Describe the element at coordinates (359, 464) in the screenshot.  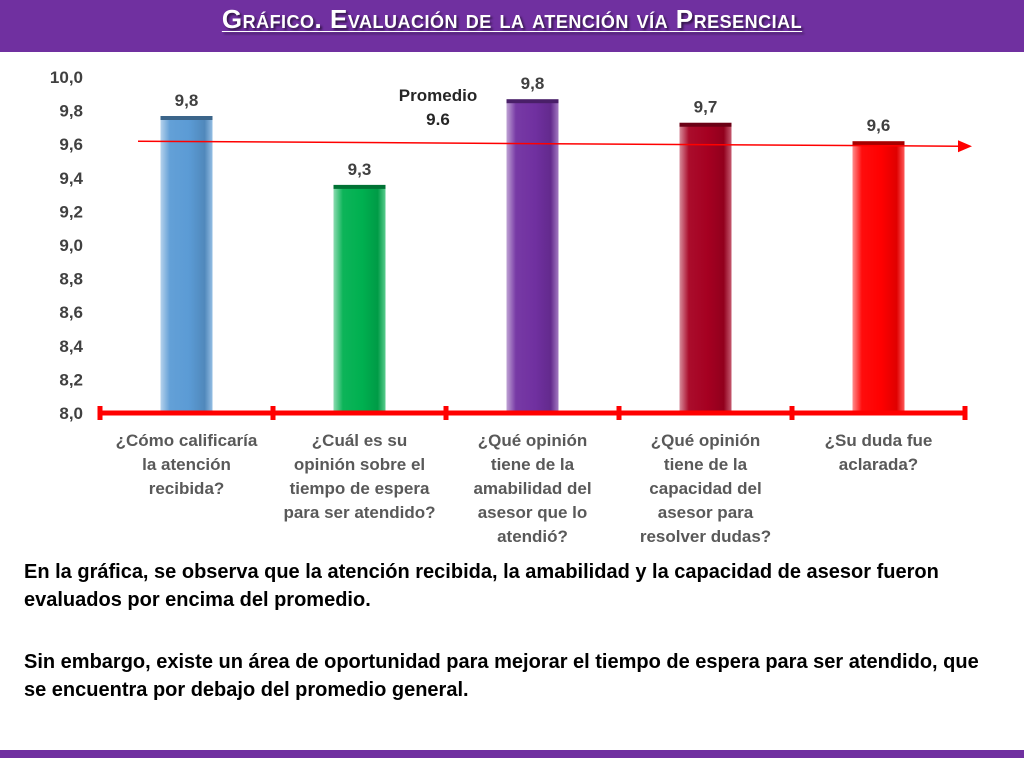
I see `x-tick-label-line: opinión sobre el` at that location.